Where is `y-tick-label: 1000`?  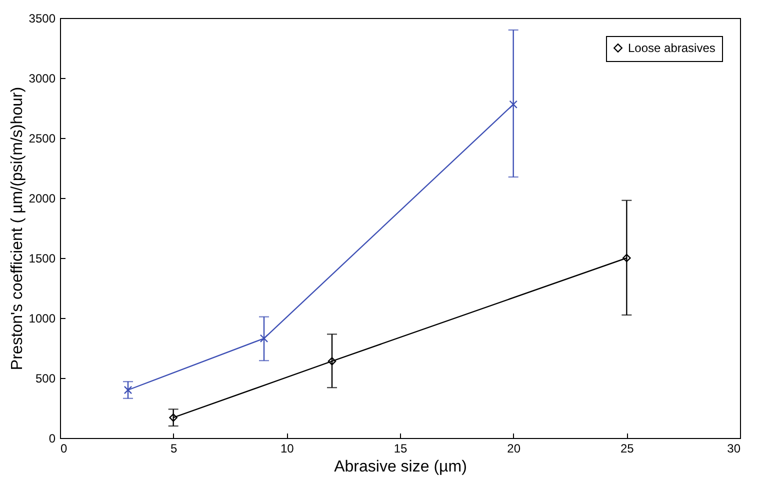 y-tick-label: 1000 is located at coordinates (42, 319).